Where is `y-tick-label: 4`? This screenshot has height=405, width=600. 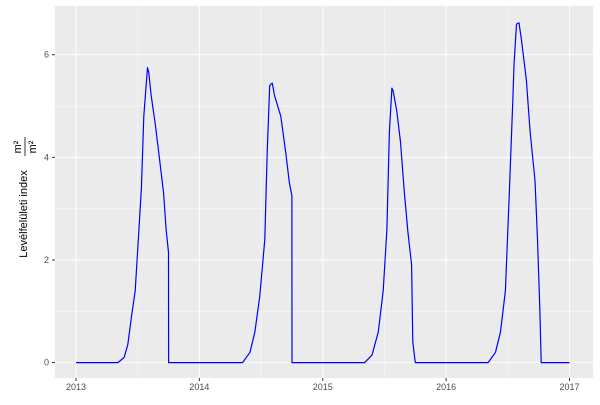
y-tick-label: 4 is located at coordinates (46, 157).